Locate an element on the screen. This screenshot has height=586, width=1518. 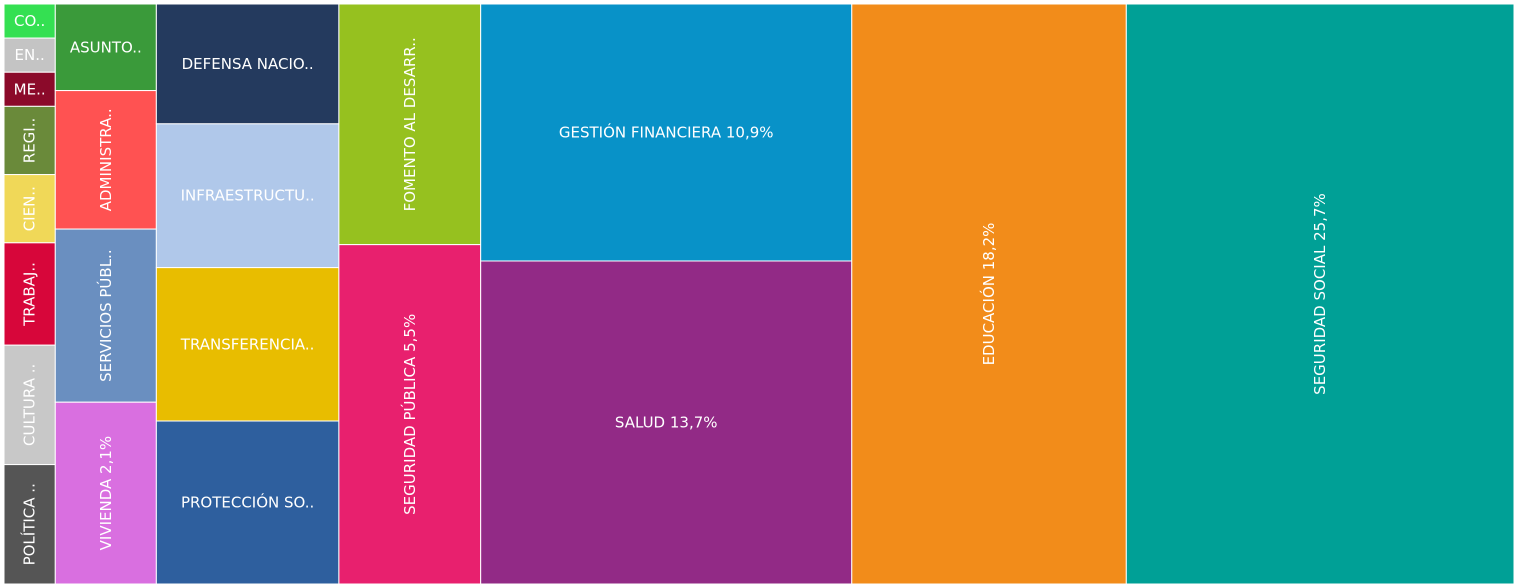
cell-label: PROTECCIÓN SO.. is located at coordinates (247, 501).